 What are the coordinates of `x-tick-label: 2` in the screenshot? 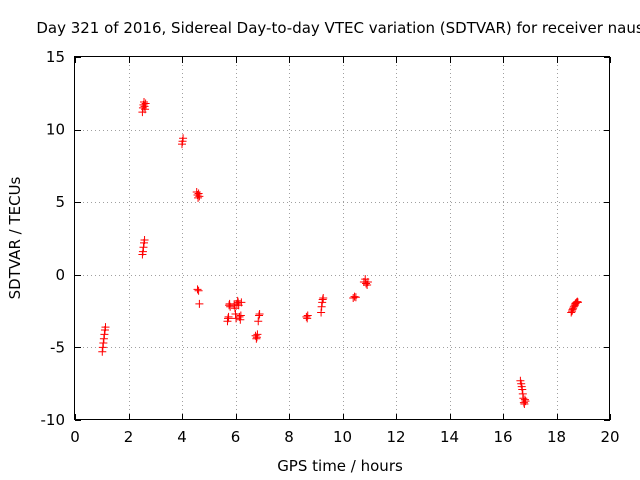 It's located at (129, 437).